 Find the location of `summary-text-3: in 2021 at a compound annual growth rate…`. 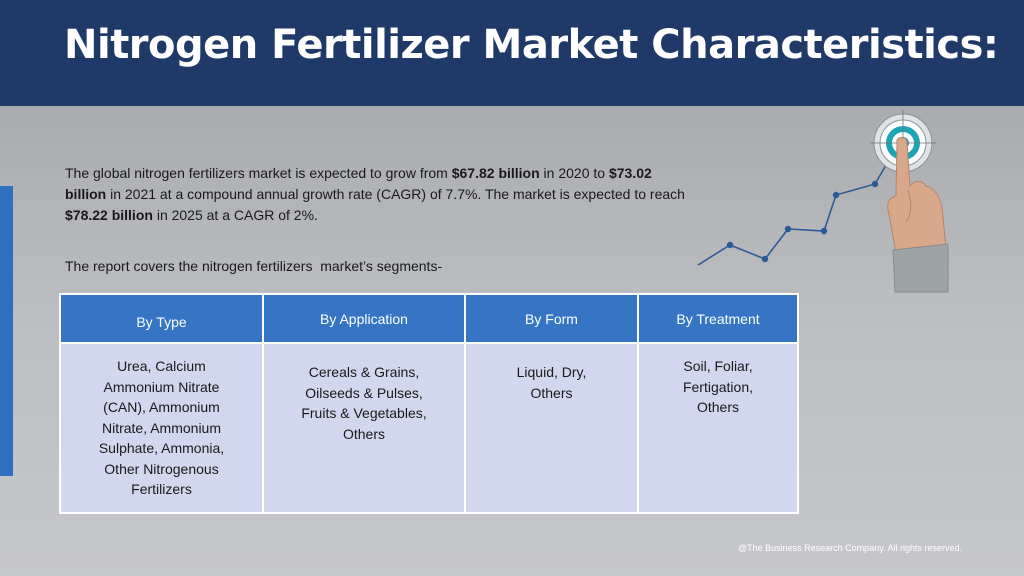

summary-text-3: in 2021 at a compound annual growth rate… is located at coordinates (395, 194).